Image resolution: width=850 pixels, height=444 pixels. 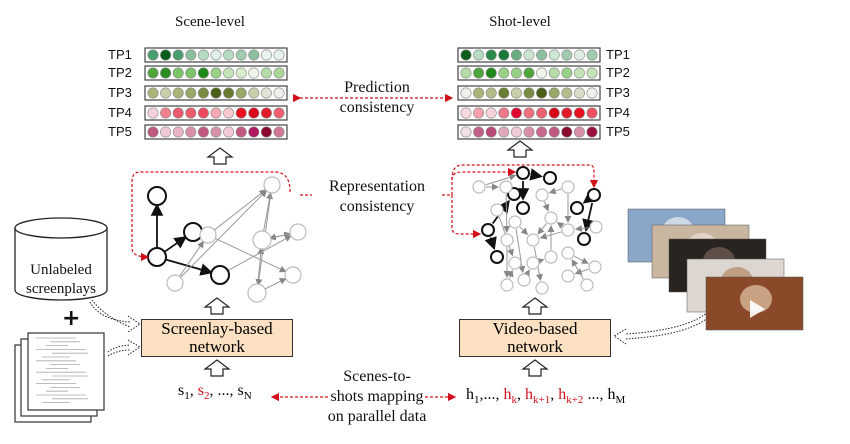 I want to click on representation-consistency-line2: consistency, so click(x=377, y=206).